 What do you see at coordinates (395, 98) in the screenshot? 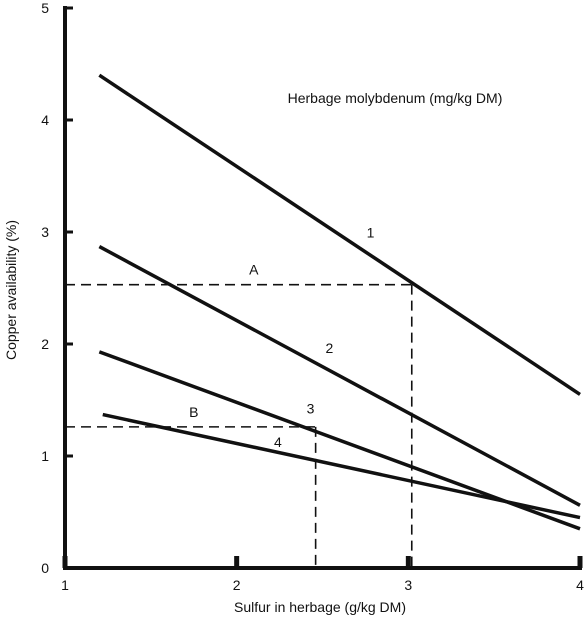
I see `molybdenum-annotation: Herbage molybdenum (mg/kg DM)` at bounding box center [395, 98].